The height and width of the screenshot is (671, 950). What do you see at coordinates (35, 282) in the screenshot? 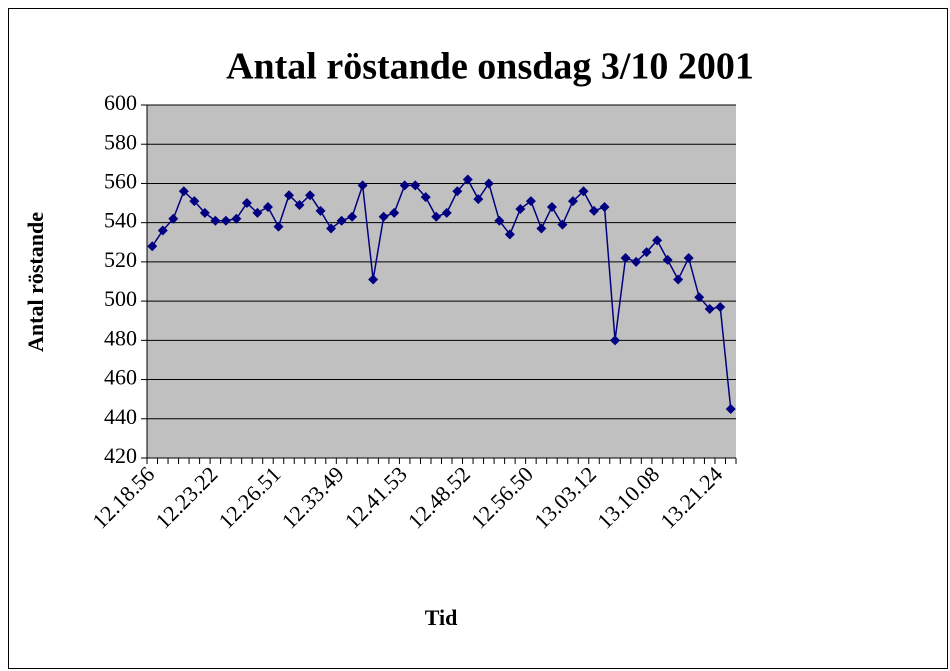
I see `y-axis-label: Antal röstande` at bounding box center [35, 282].